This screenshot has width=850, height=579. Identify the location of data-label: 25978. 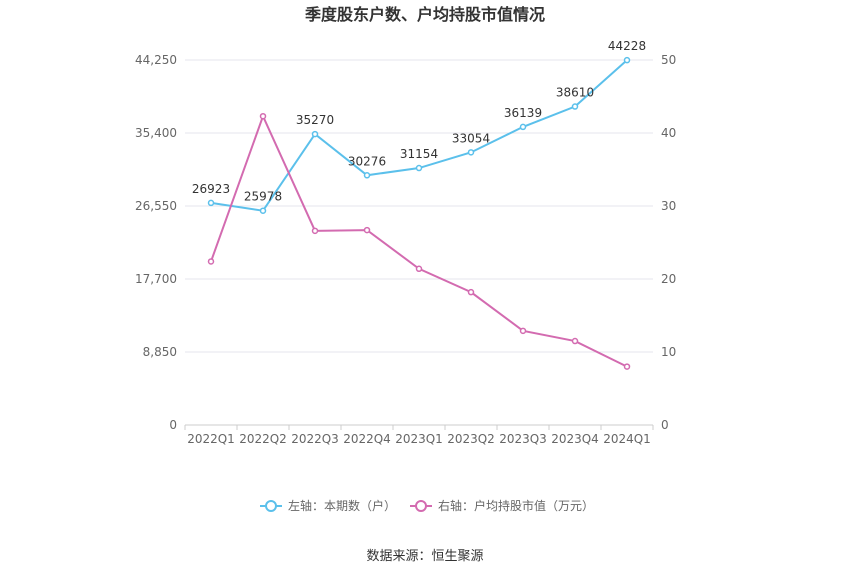
(263, 197).